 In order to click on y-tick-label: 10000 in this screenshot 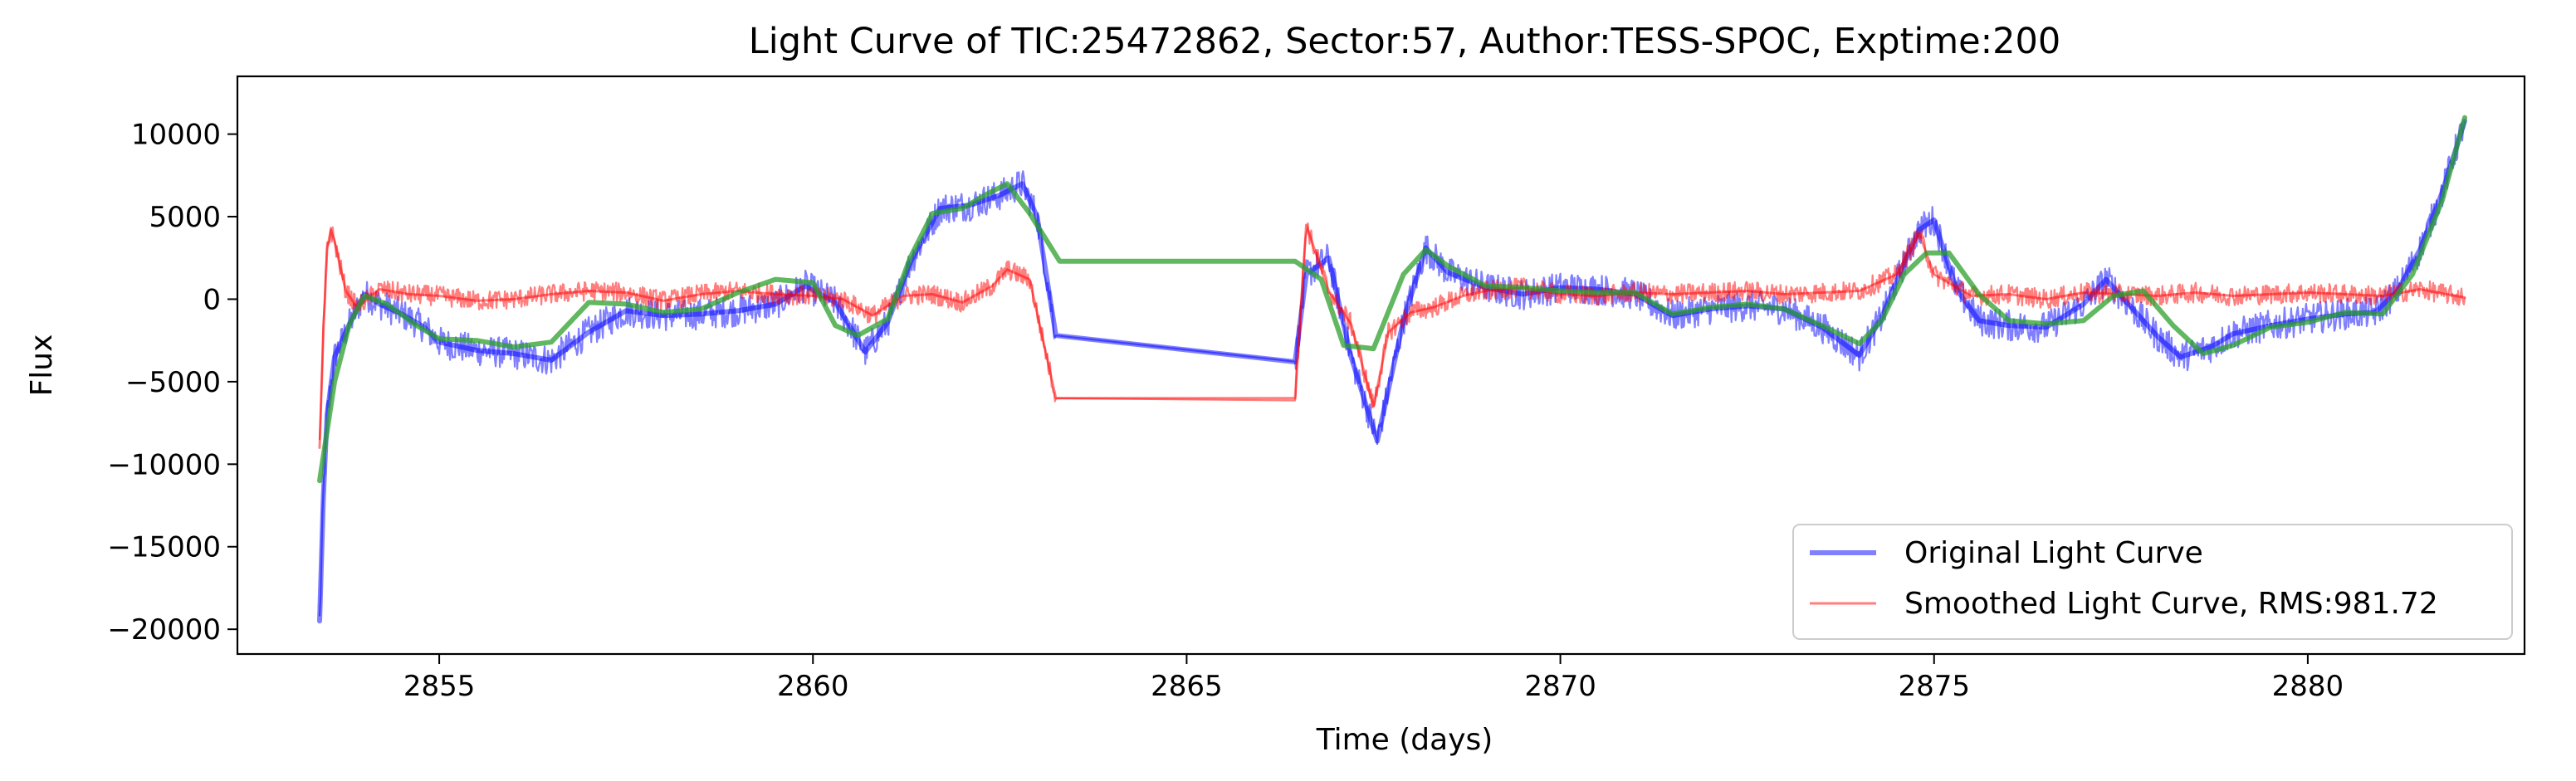, I will do `click(176, 135)`.